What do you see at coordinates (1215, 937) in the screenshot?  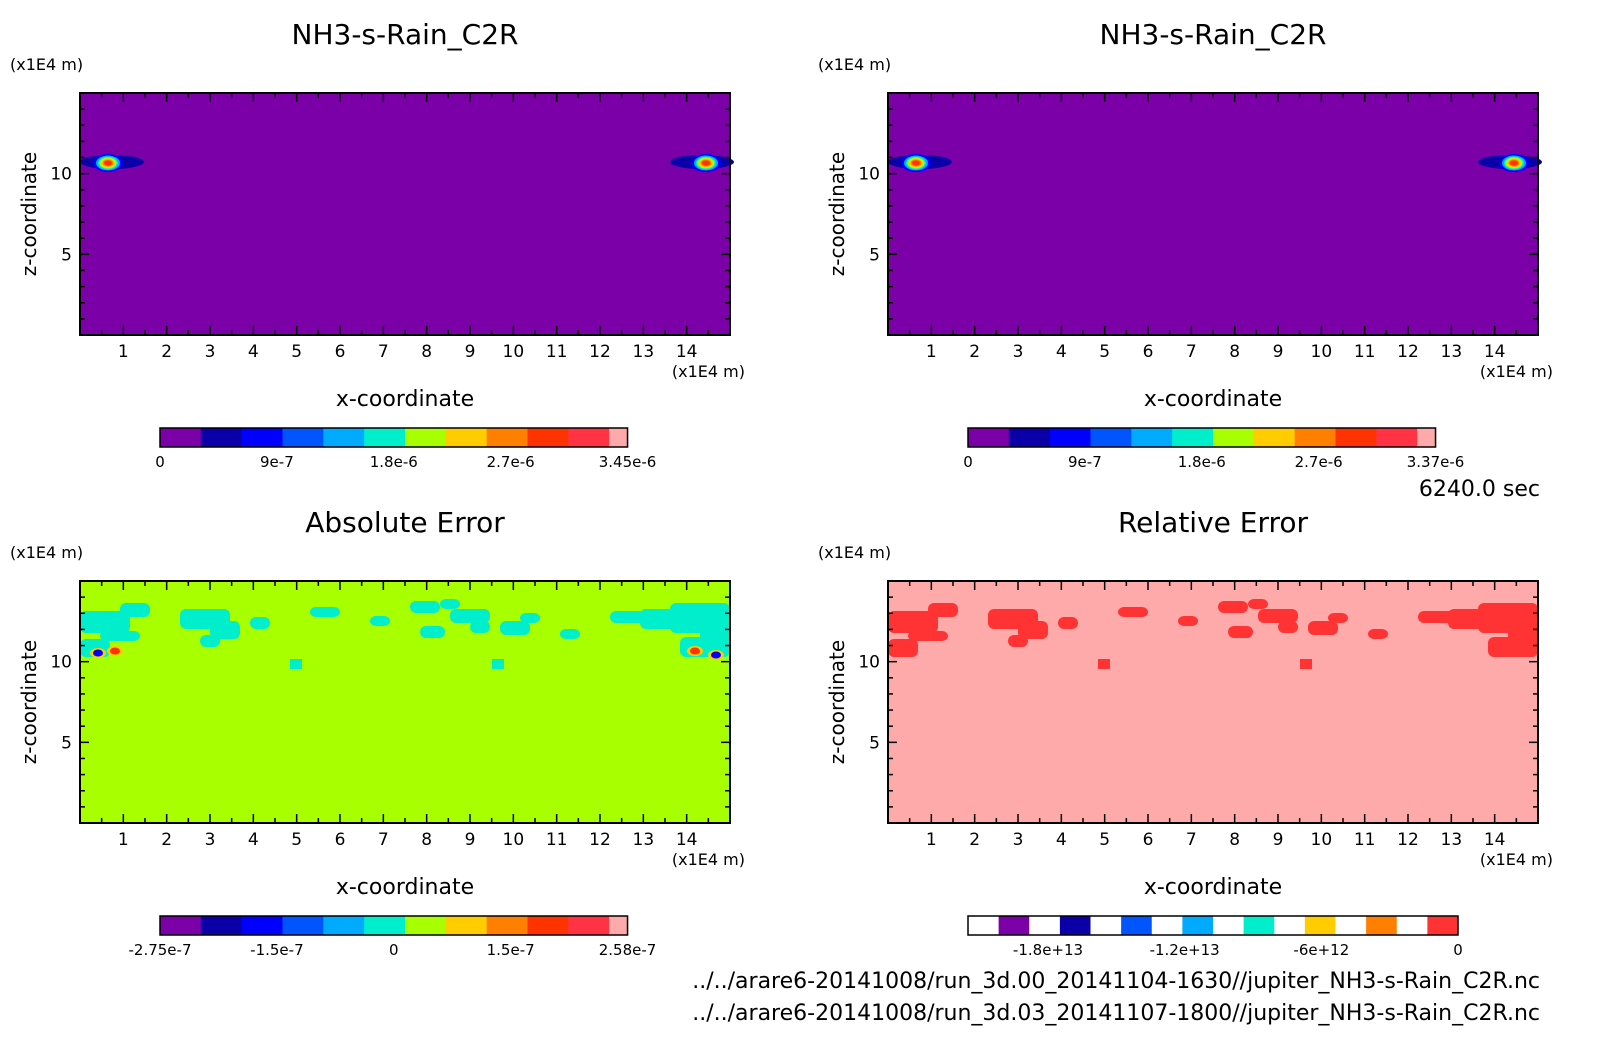 I see `colorbar: -1.8e+13 -1.2e+13 -6e+12 0` at bounding box center [1215, 937].